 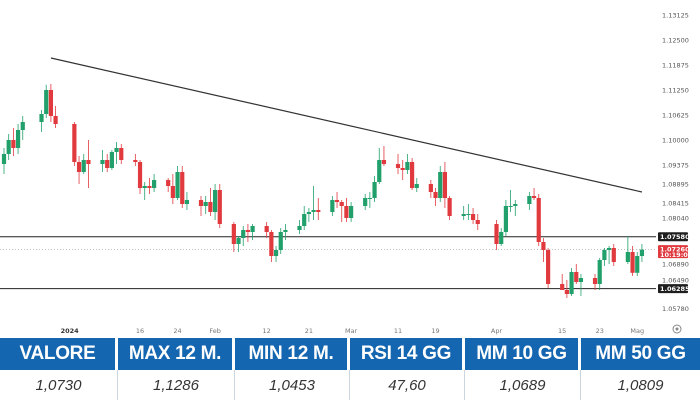 What do you see at coordinates (675, 165) in the screenshot?
I see `y-tick-label: 1.09375` at bounding box center [675, 165].